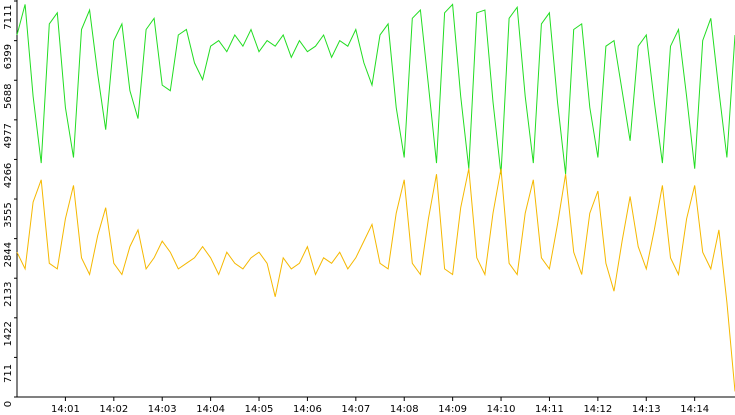  What do you see at coordinates (694, 409) in the screenshot?
I see `x-tick-label: 14:14` at bounding box center [694, 409].